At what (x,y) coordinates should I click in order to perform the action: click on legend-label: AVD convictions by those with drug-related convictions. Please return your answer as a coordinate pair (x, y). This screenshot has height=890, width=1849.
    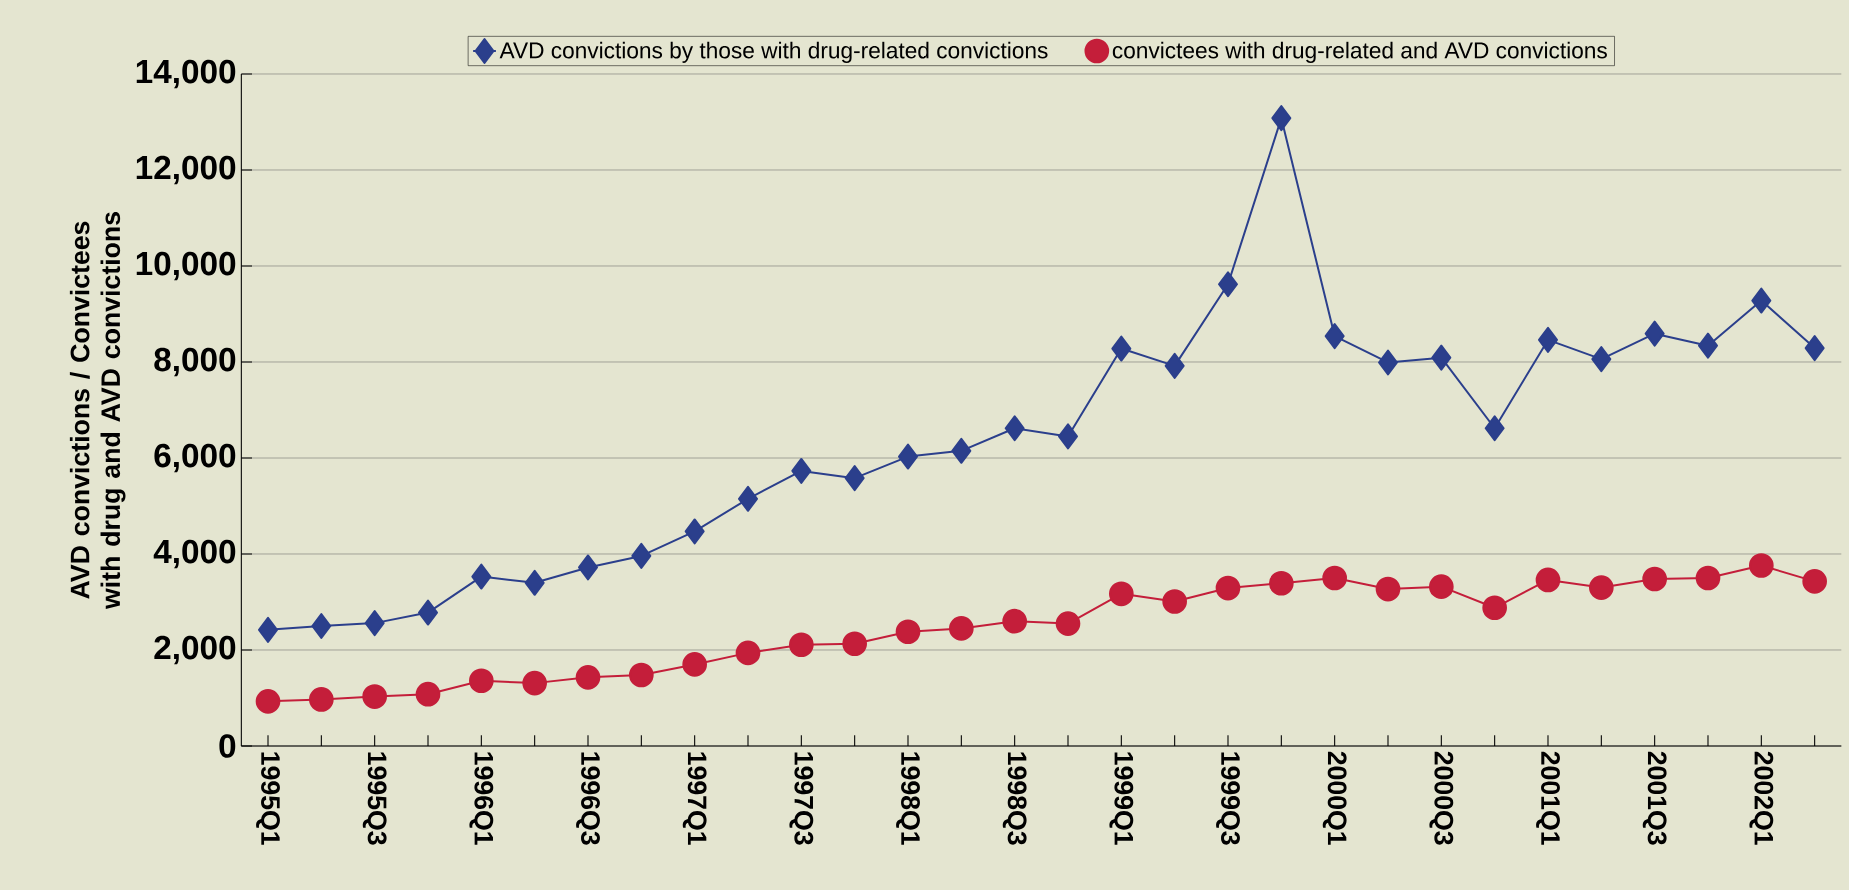
    Looking at the image, I should click on (773, 52).